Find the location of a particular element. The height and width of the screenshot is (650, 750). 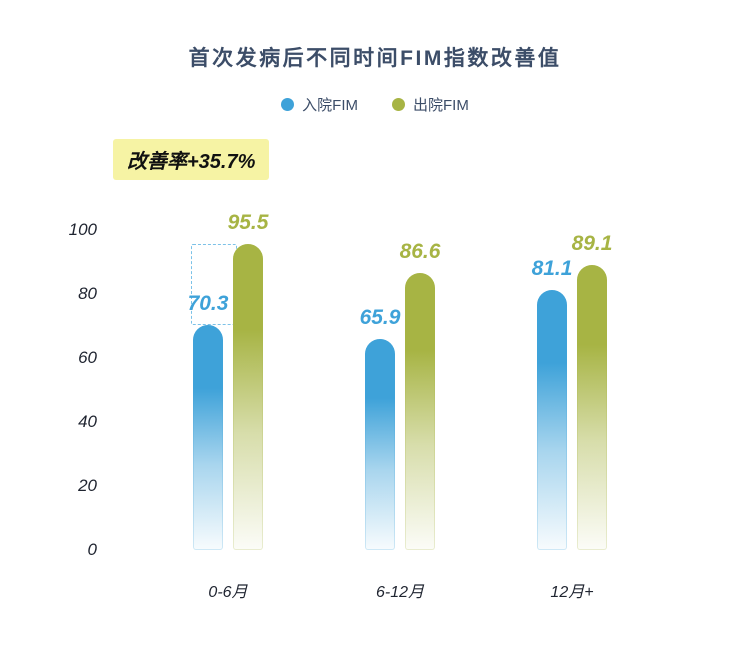

chart-title: 首次发病后不同时间FIM指数改善值 is located at coordinates (375, 58).